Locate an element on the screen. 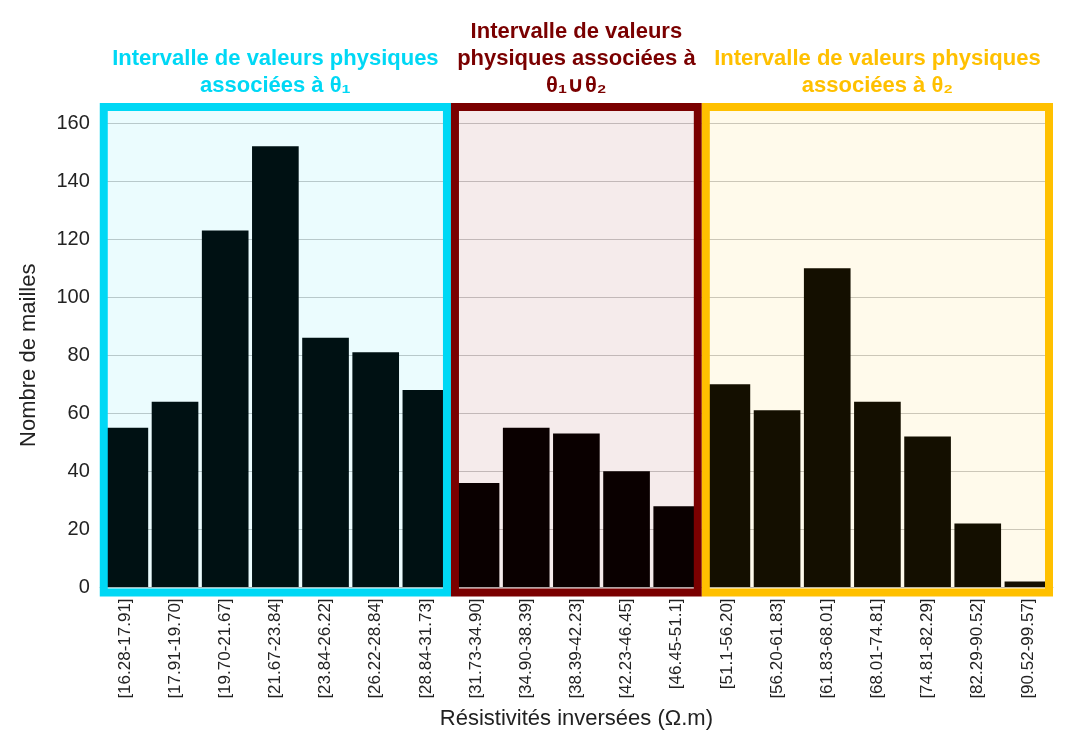  y-tick-label: 100 is located at coordinates (73, 295).